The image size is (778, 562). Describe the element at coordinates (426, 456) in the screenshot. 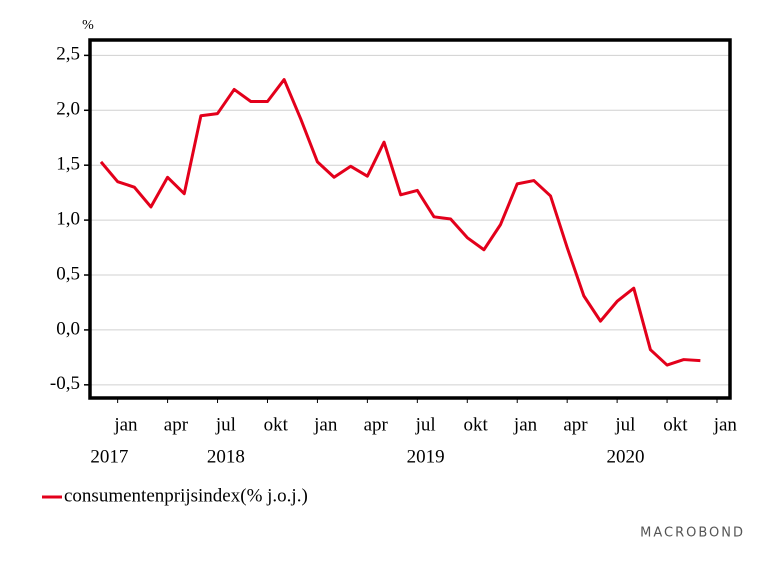

I see `year-label: 2019` at that location.